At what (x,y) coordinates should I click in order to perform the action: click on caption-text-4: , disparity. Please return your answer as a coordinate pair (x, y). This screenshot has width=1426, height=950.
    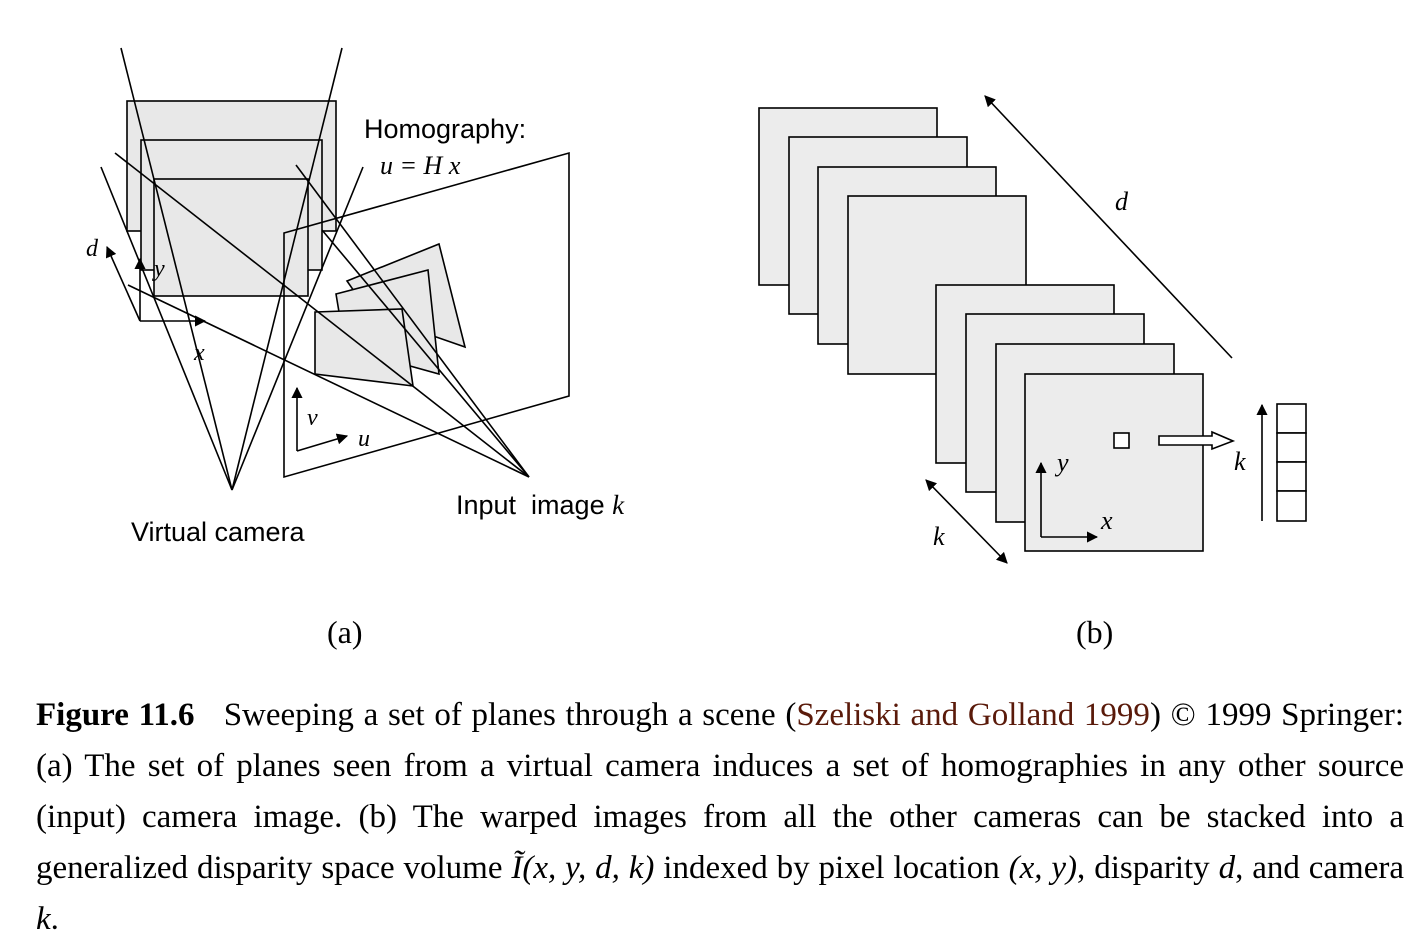
    Looking at the image, I should click on (1148, 868).